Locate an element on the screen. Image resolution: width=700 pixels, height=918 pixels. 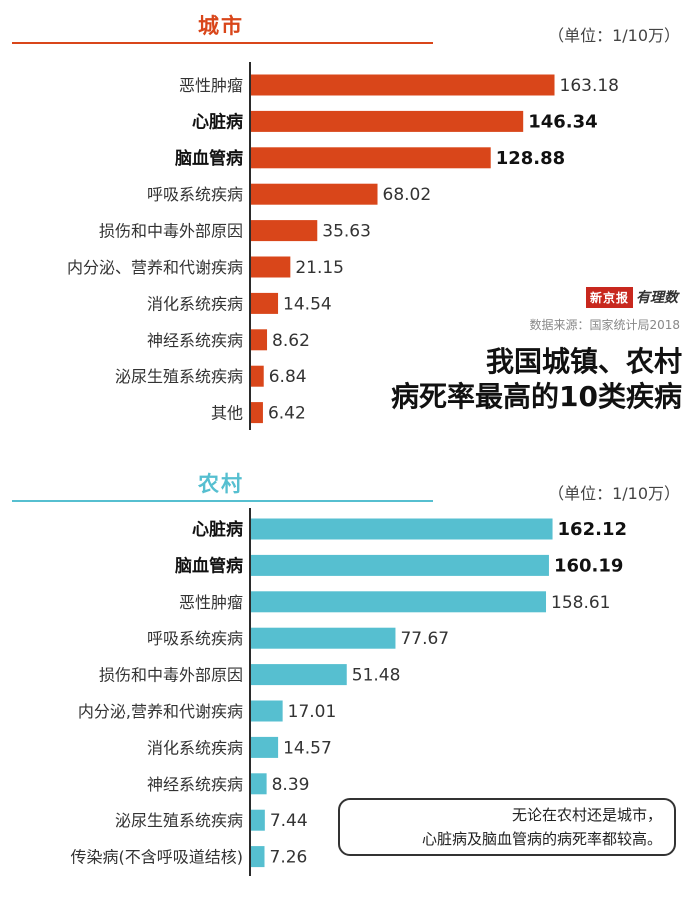
rural-category-label-0: 心脏病 is located at coordinates (217, 529).